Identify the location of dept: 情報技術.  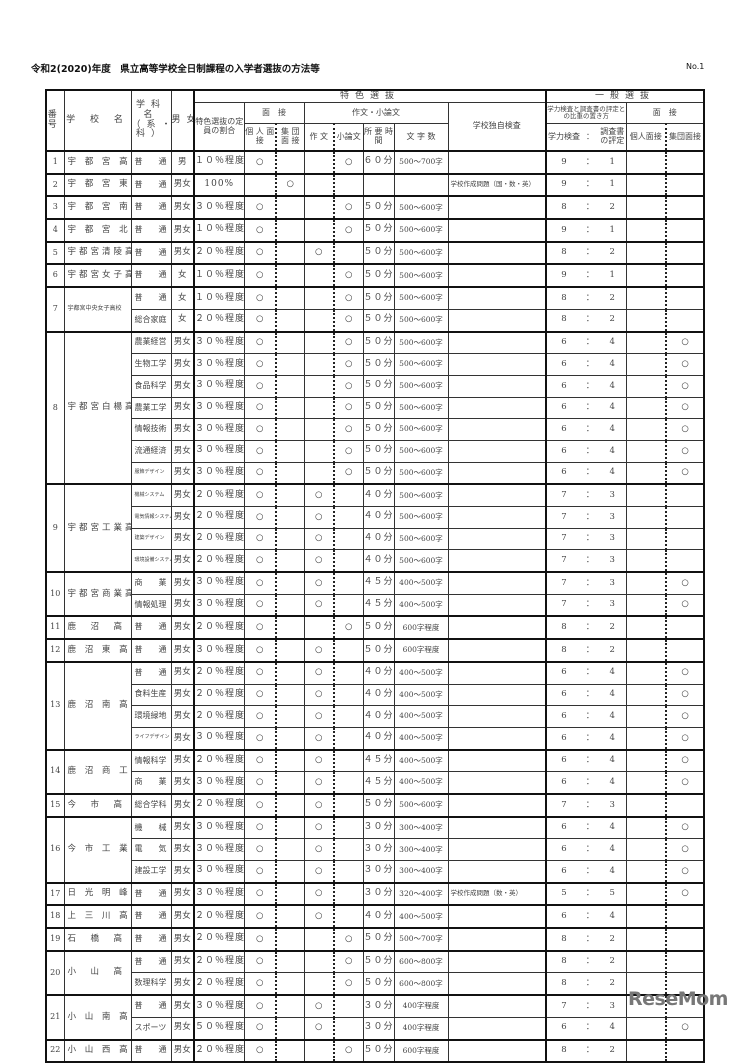
(151, 429).